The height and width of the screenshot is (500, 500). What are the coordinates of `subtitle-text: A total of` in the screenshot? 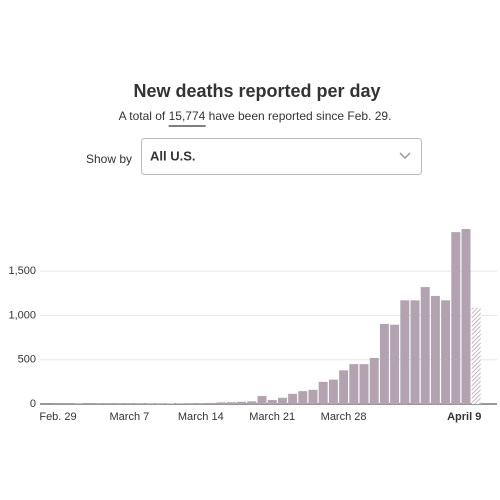 It's located at (144, 116).